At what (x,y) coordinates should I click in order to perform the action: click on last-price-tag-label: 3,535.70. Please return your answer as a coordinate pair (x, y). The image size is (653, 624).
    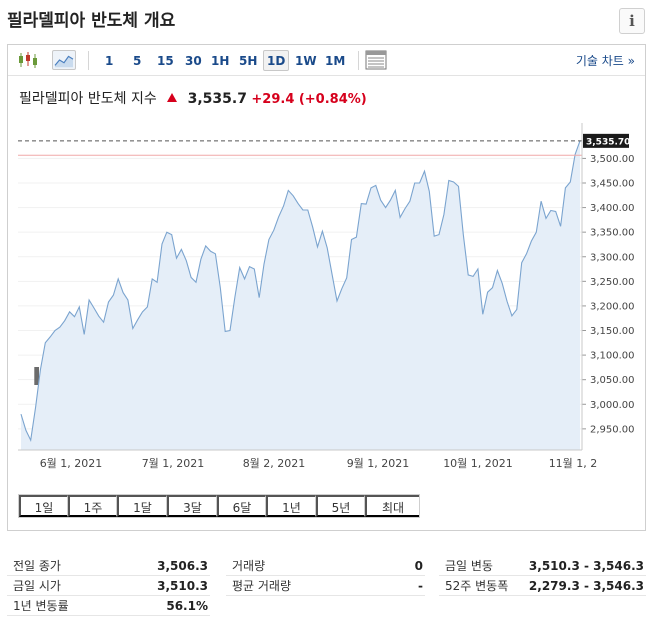
    Looking at the image, I should click on (608, 142).